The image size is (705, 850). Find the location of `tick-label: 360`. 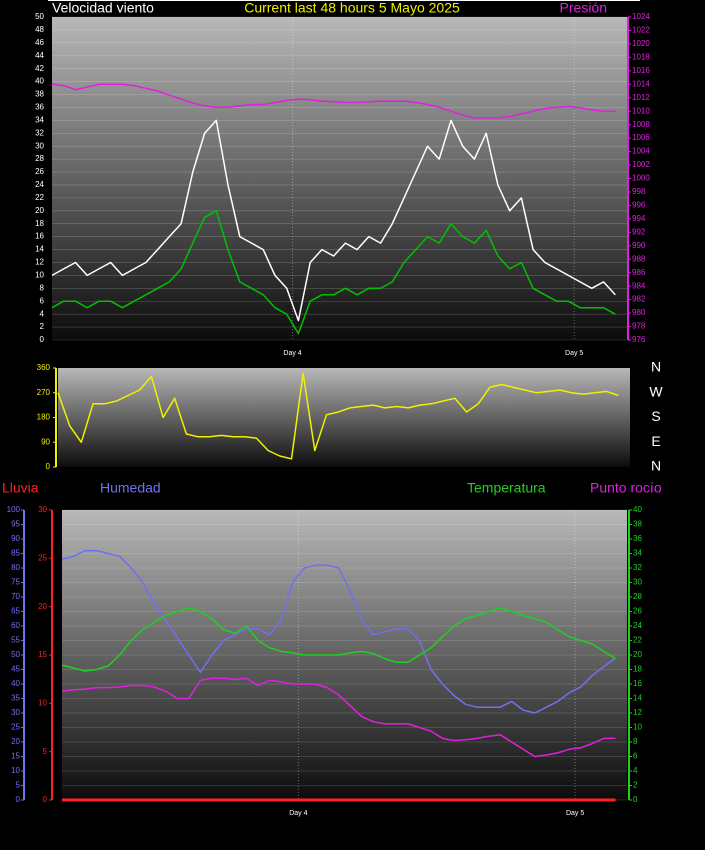

tick-label: 360 is located at coordinates (44, 367).